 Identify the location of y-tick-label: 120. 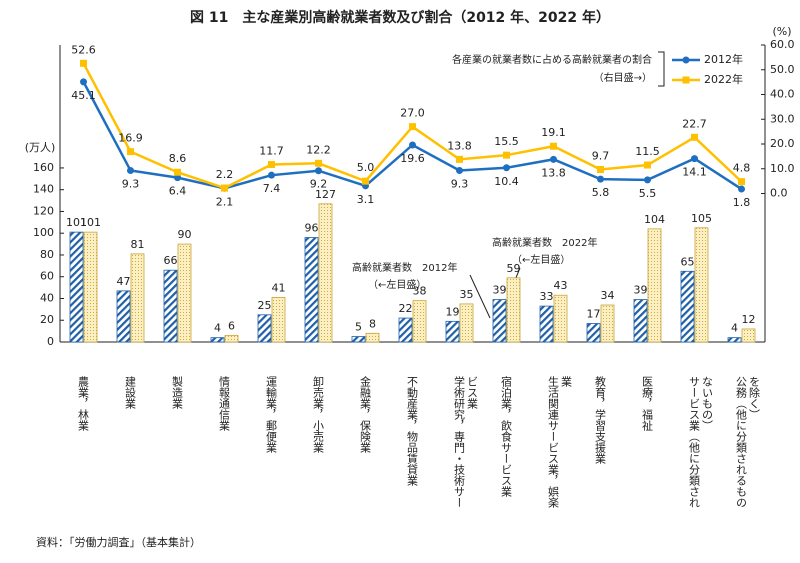
(43, 210).